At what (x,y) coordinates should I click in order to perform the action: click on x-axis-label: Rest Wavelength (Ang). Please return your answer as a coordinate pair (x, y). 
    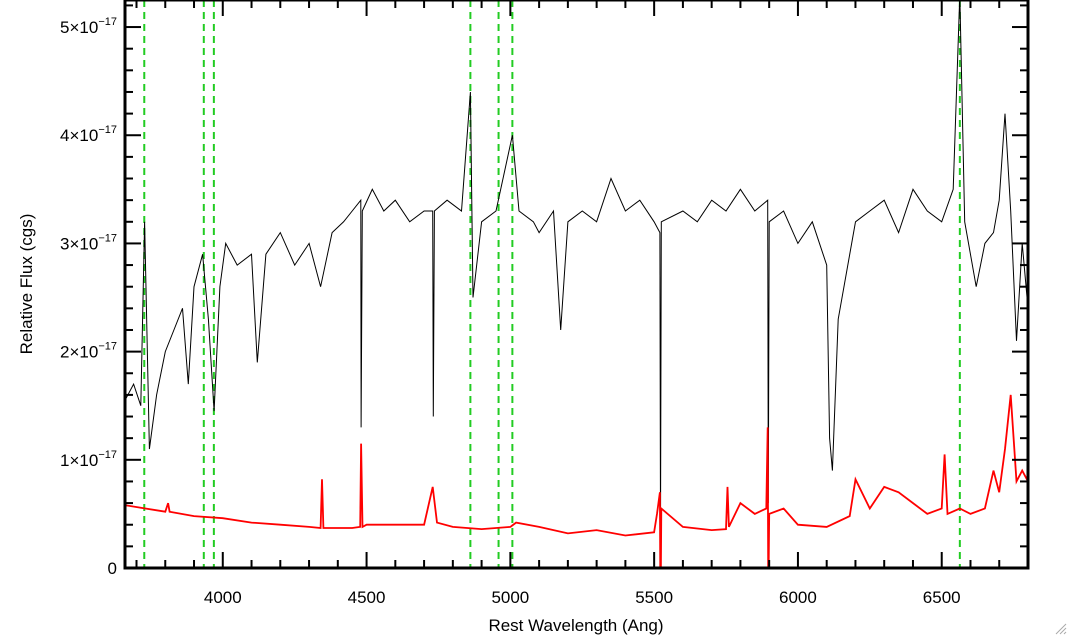
    Looking at the image, I should click on (575, 625).